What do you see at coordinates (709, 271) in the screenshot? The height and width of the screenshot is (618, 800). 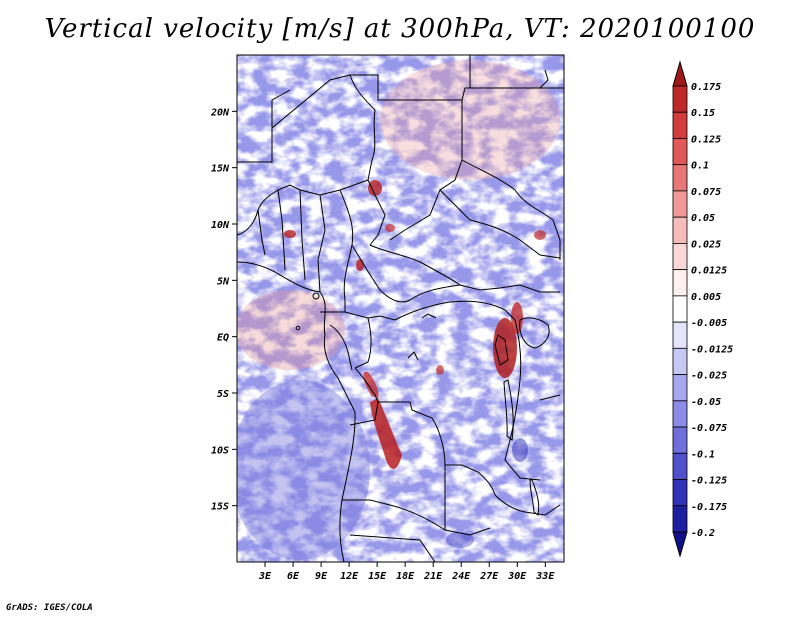 I see `colorbar-label: 0.0125` at bounding box center [709, 271].